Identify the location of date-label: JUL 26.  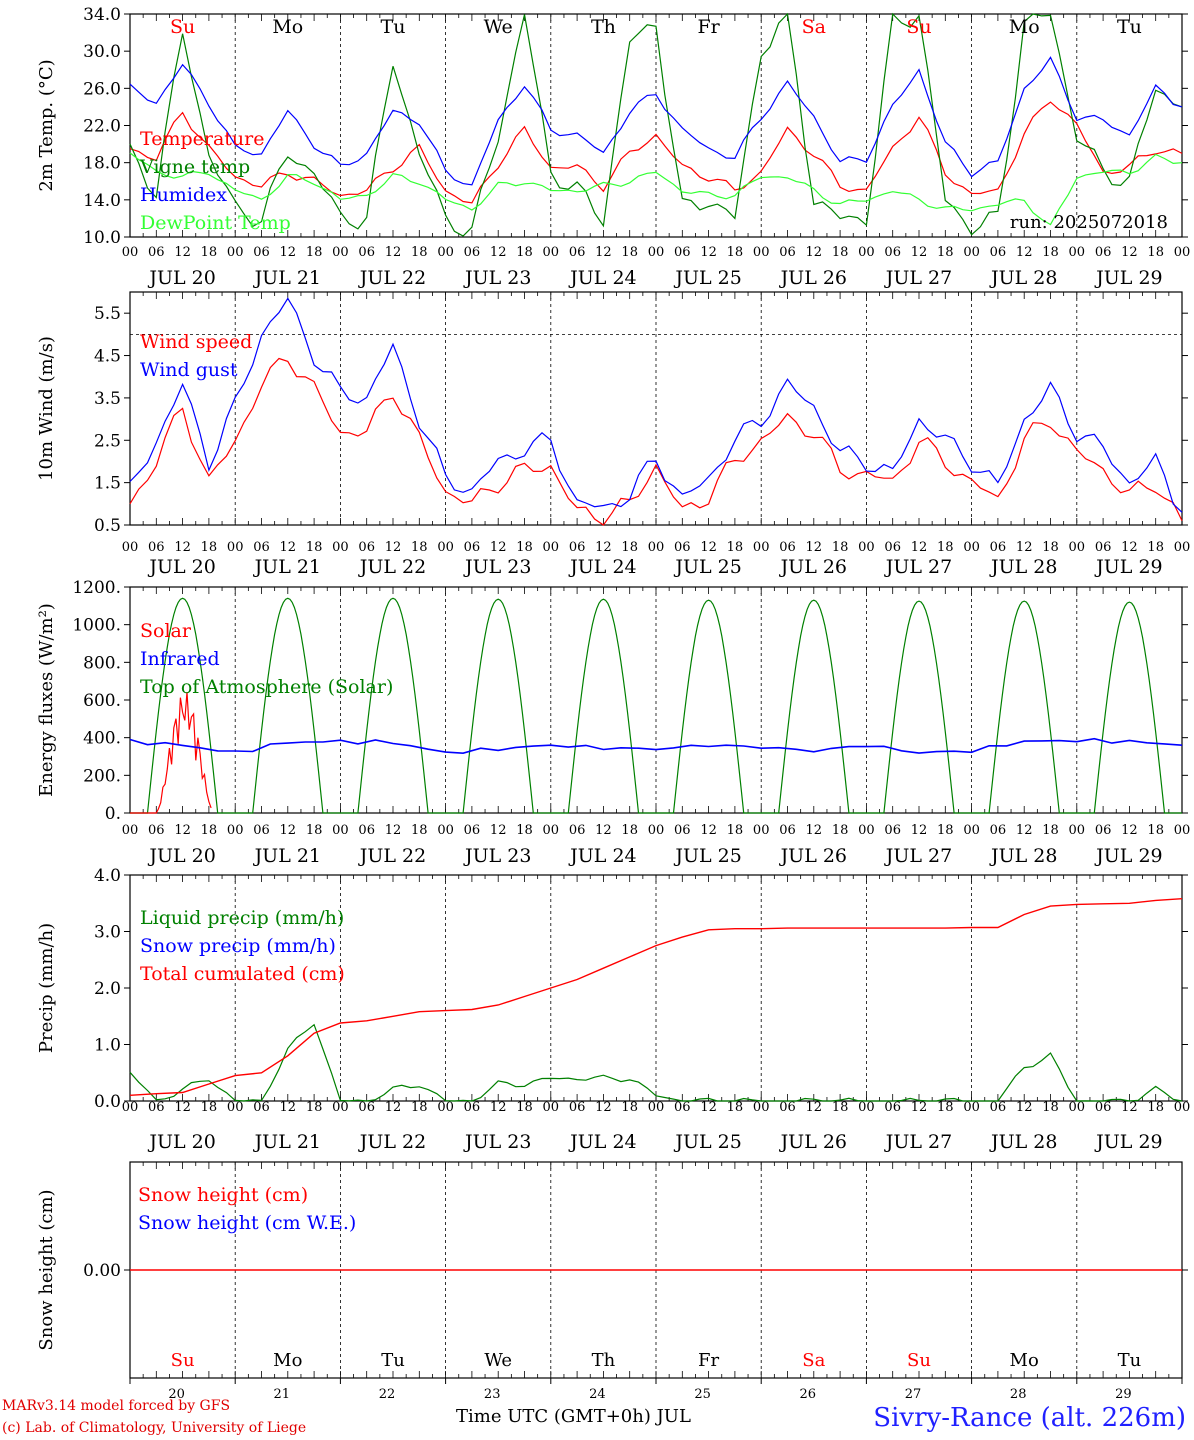
(813, 567).